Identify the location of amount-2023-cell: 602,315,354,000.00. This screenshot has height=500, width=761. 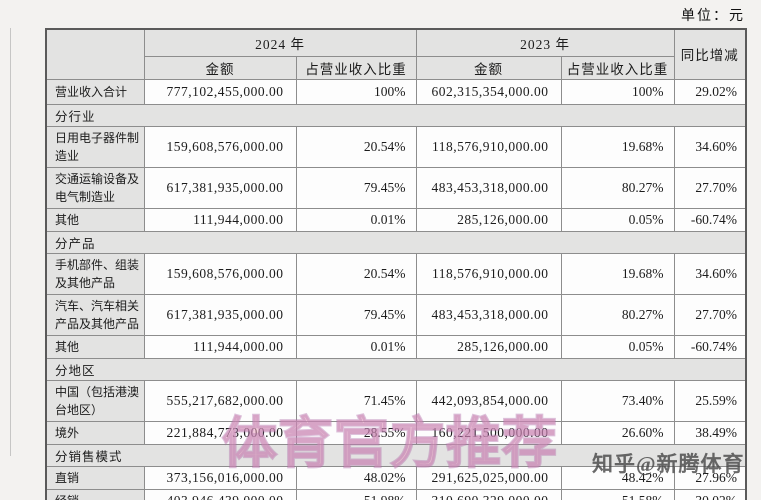
(488, 91).